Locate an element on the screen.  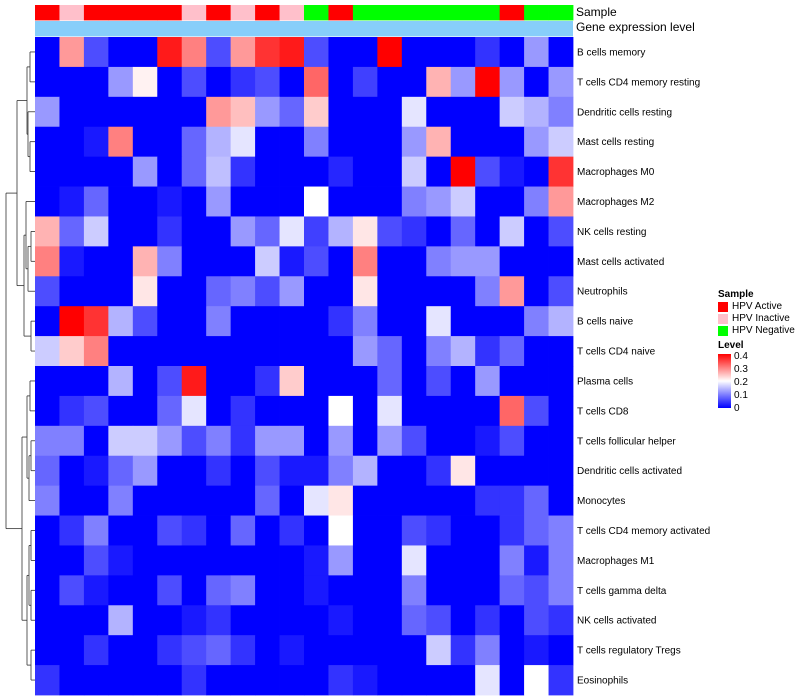
row-label: B cells memory is located at coordinates (611, 52).